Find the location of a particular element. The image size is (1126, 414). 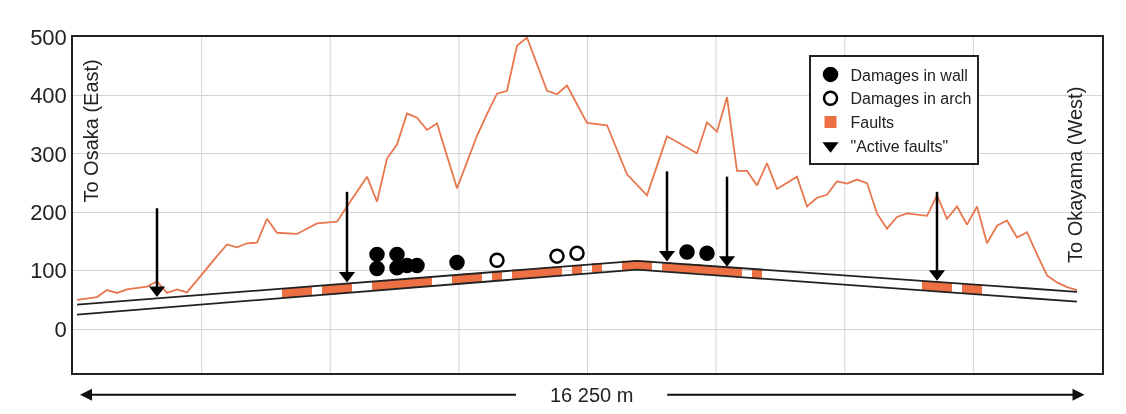

y-tick-label: 0 is located at coordinates (60, 329).